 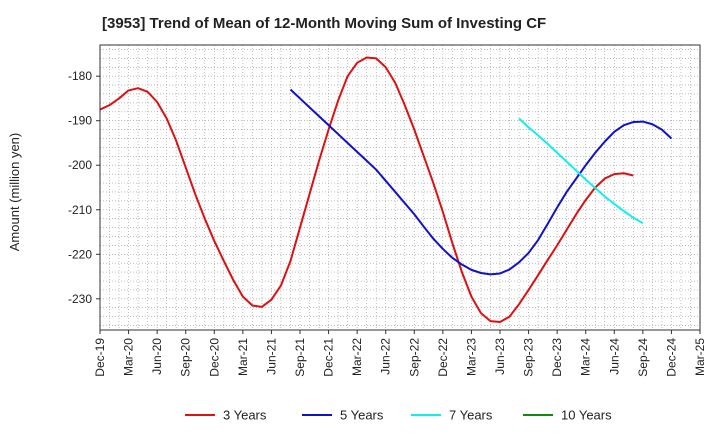 I want to click on x-tick-label: Sep-24, so click(x=643, y=357).